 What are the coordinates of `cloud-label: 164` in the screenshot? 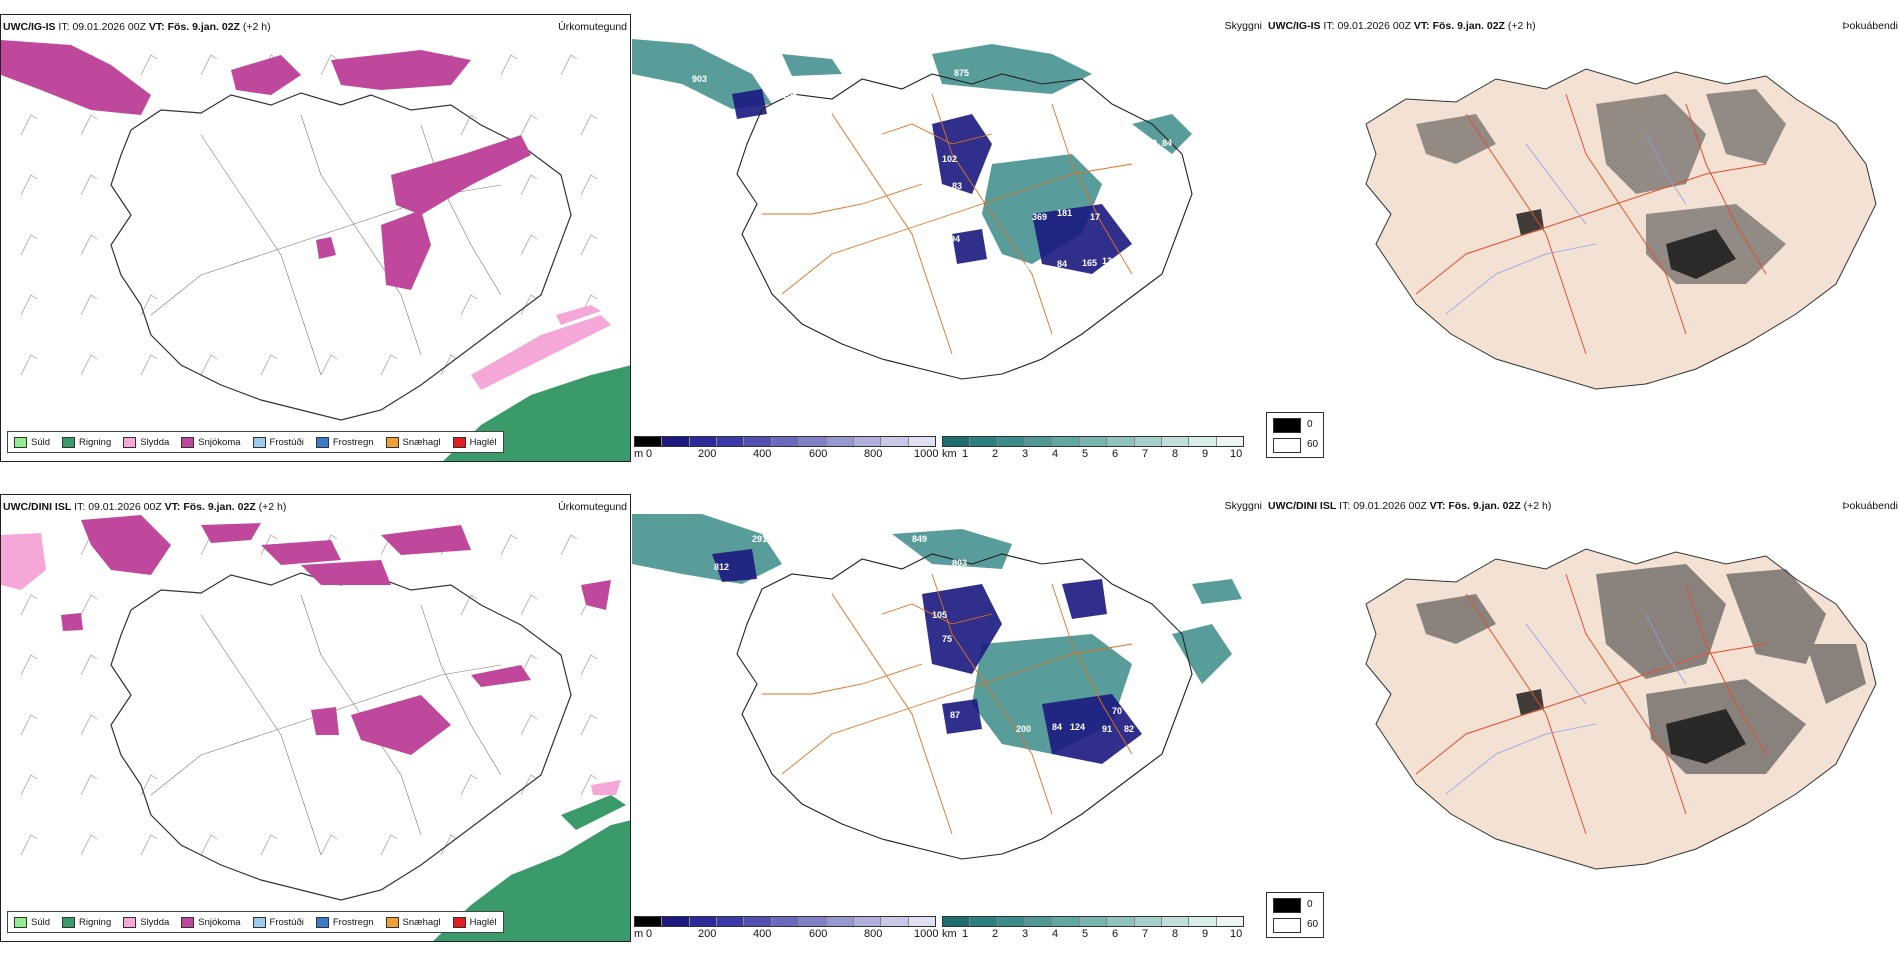 It's located at (1027, 267).